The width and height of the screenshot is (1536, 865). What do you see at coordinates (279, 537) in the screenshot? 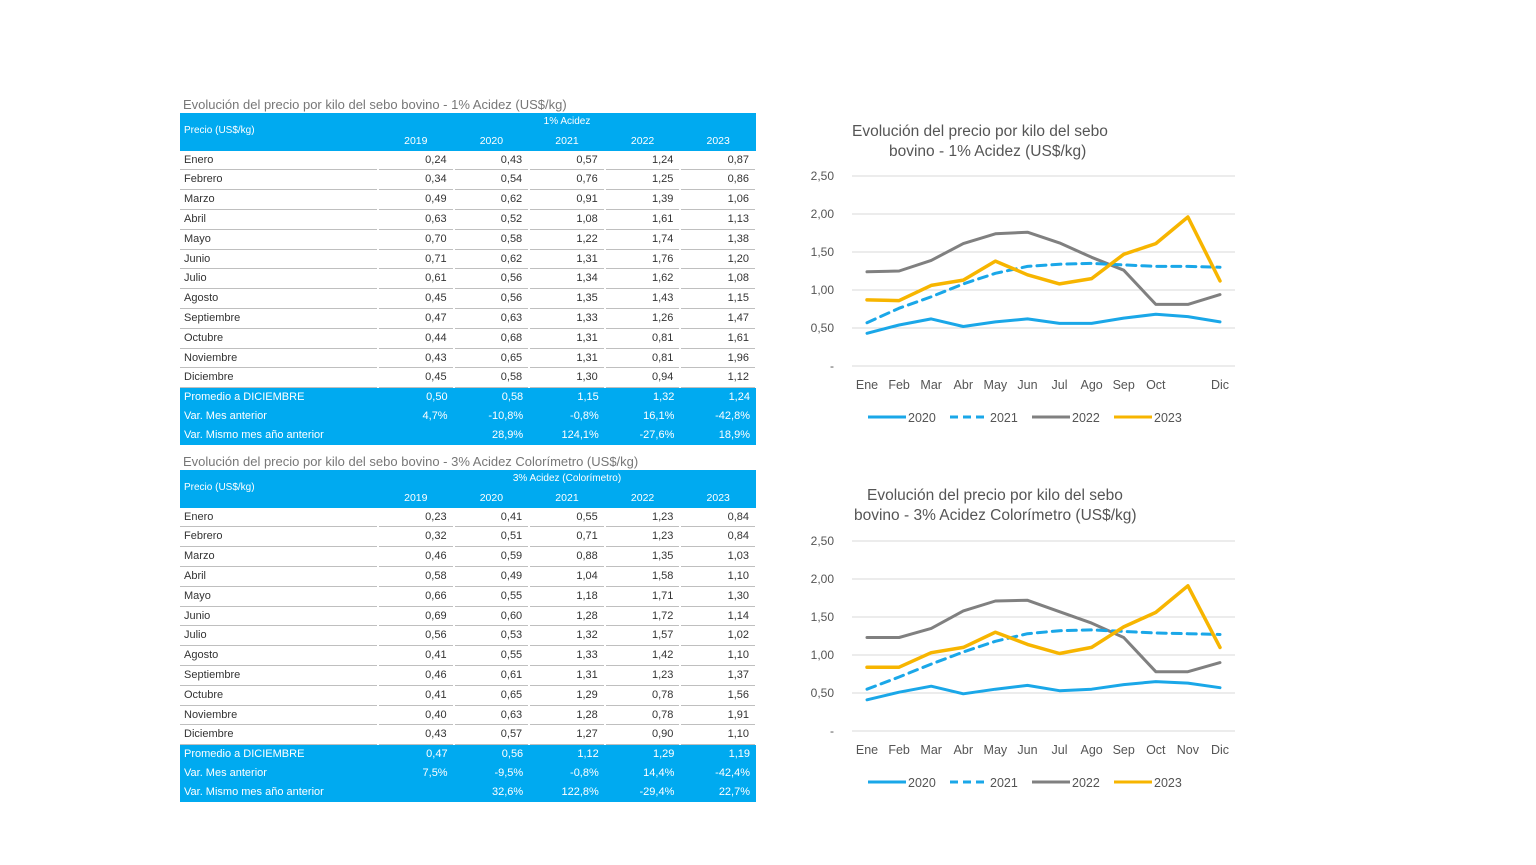
I see `row-label: Febrero` at bounding box center [279, 537].